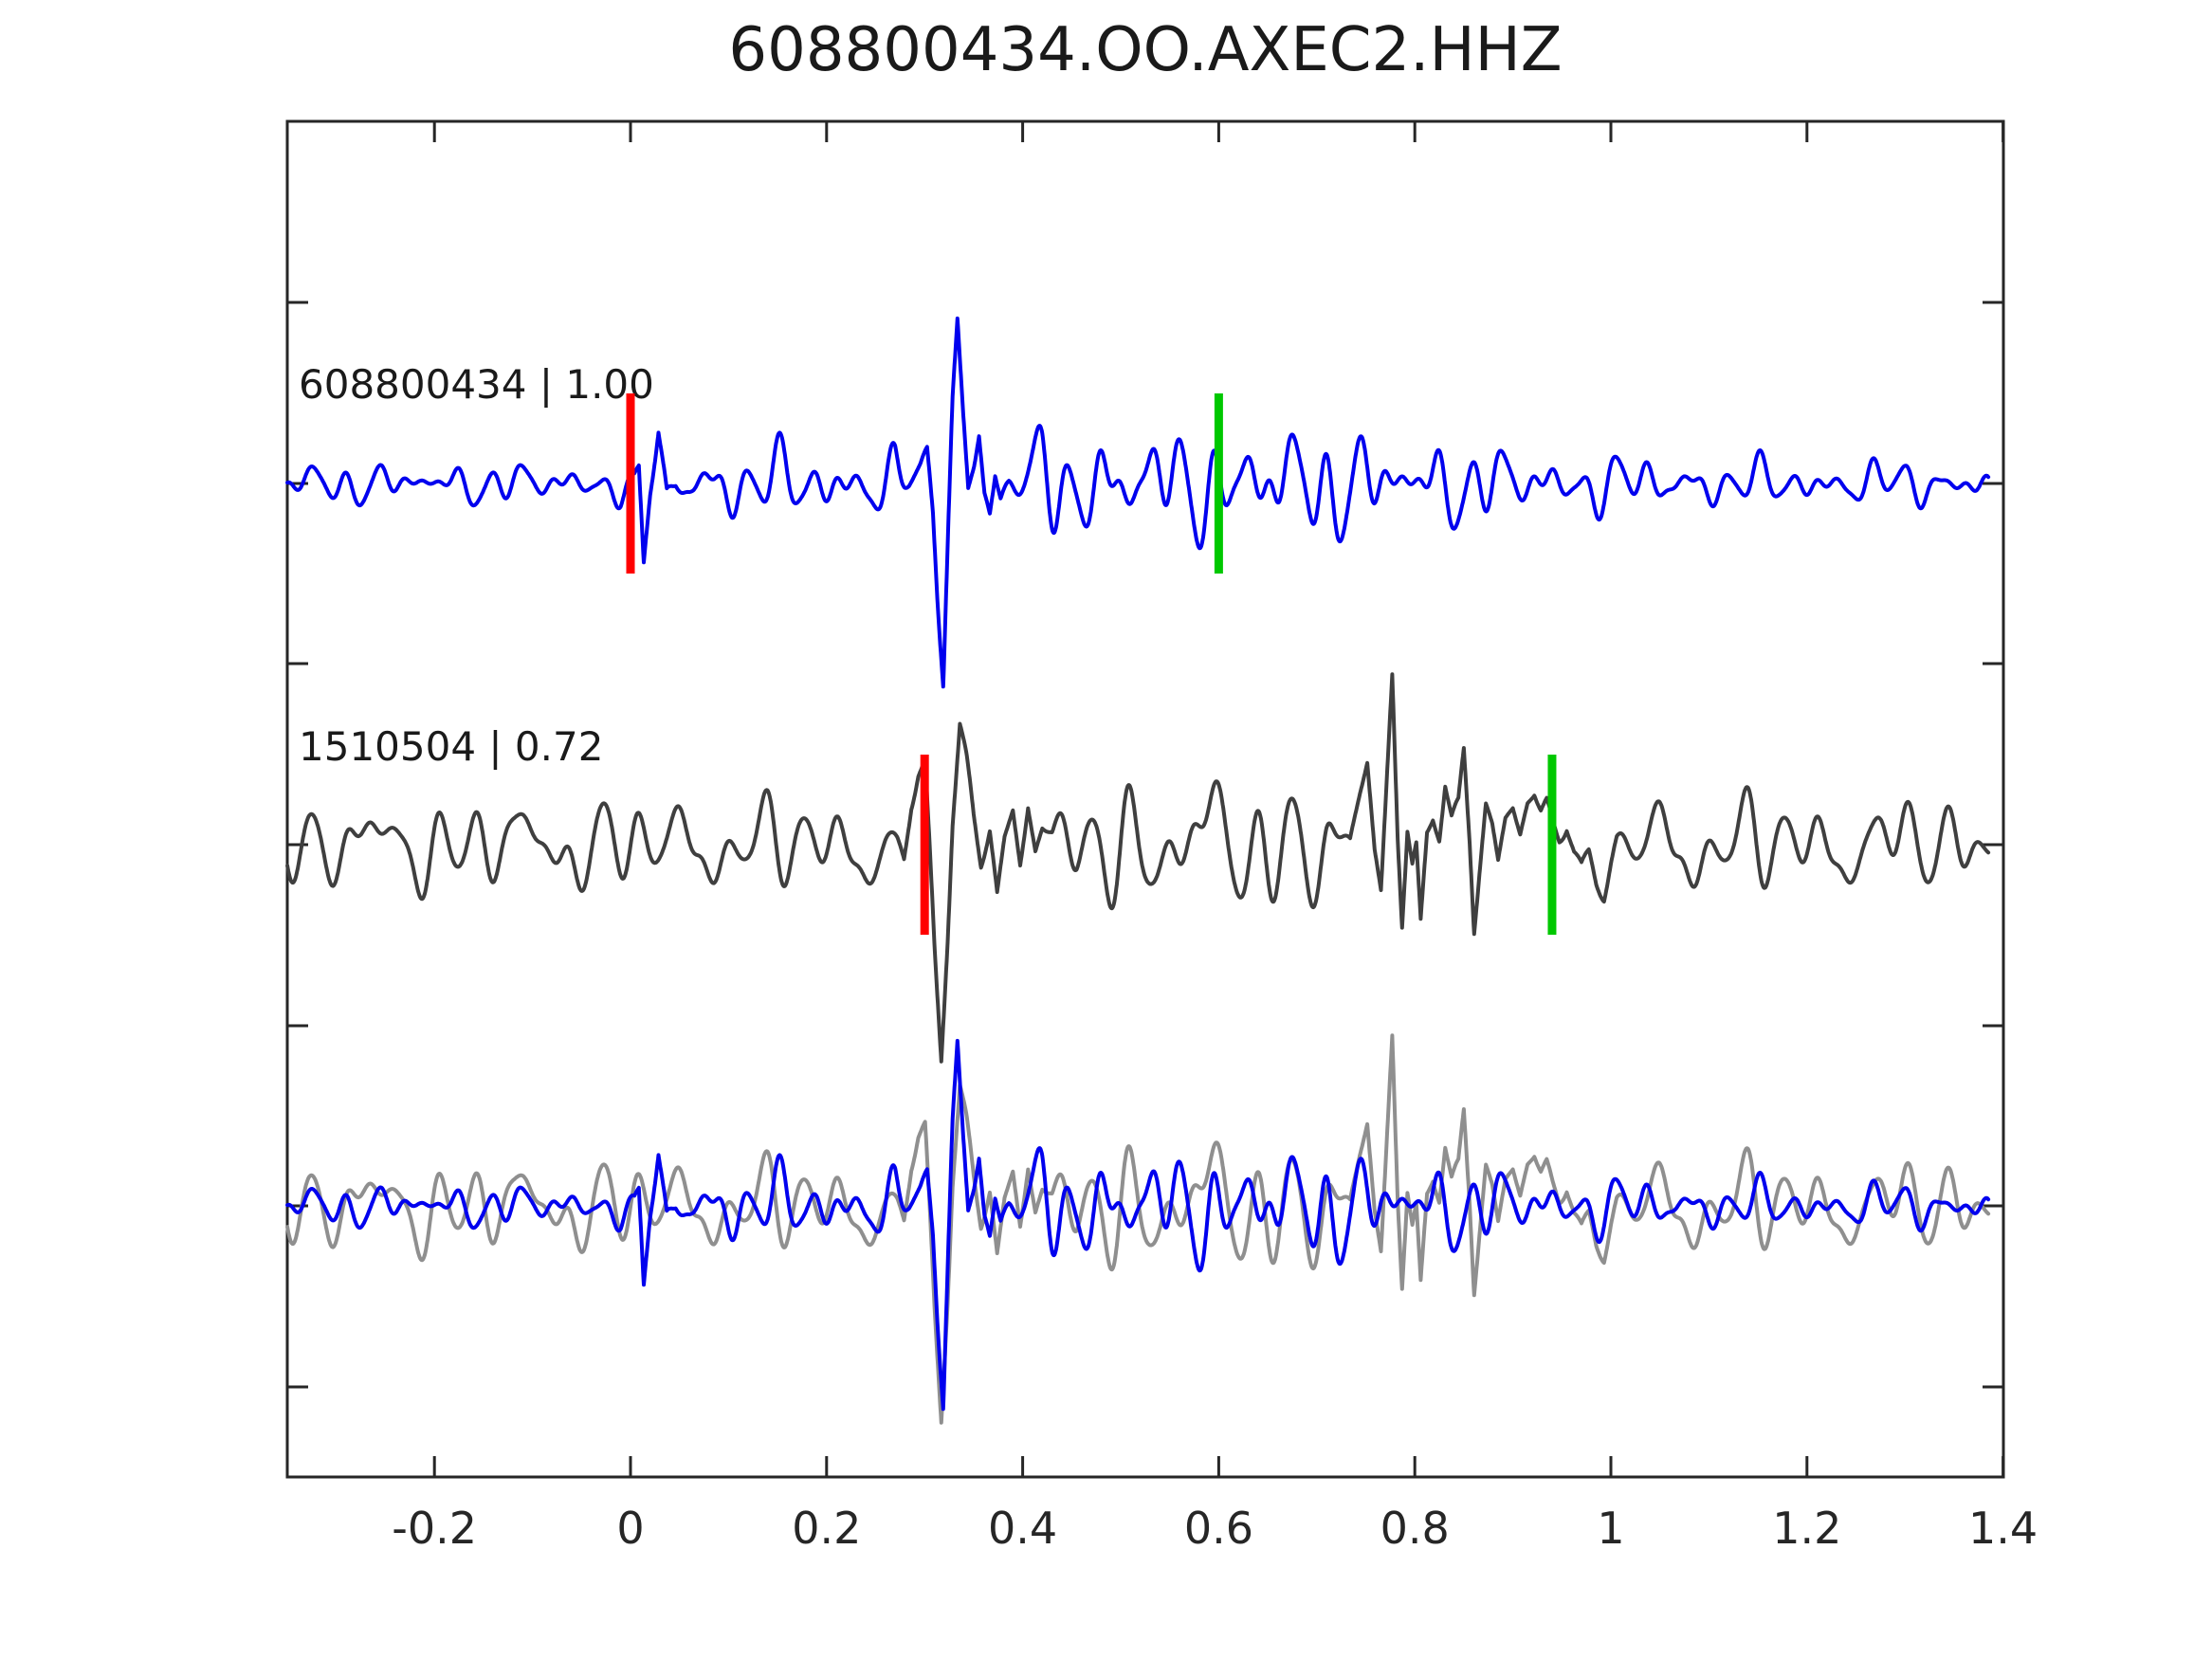  Describe the element at coordinates (630, 1528) in the screenshot. I see `x-tick-label: 0` at that location.